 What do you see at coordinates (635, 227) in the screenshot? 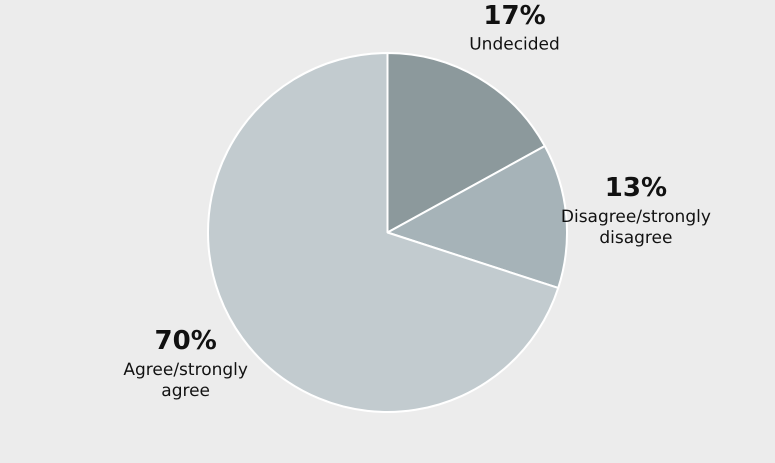
I see `slice-label: Disagree/strongly disagree` at bounding box center [635, 227].